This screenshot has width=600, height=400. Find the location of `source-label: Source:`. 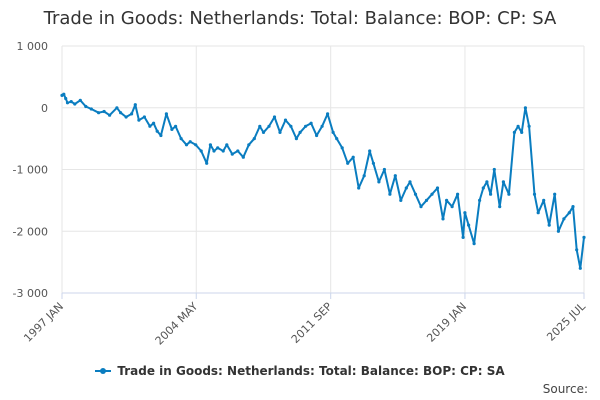

source-label: Source: is located at coordinates (565, 389).